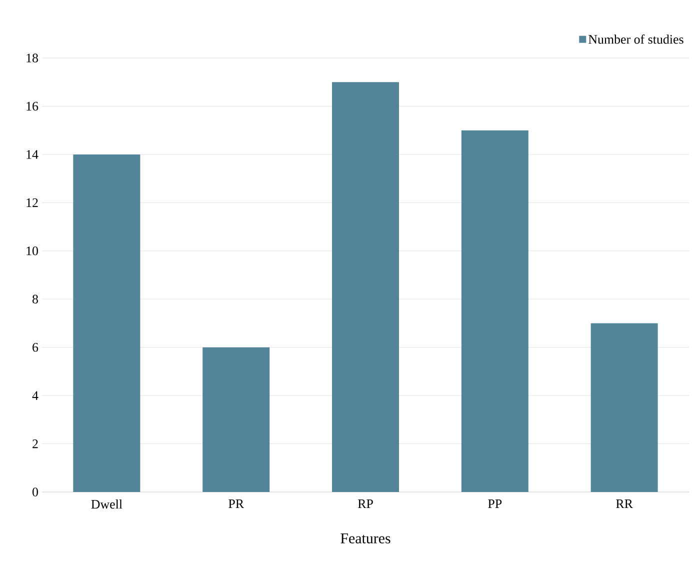 Image resolution: width=695 pixels, height=581 pixels. I want to click on y-tick-label: 16, so click(32, 106).